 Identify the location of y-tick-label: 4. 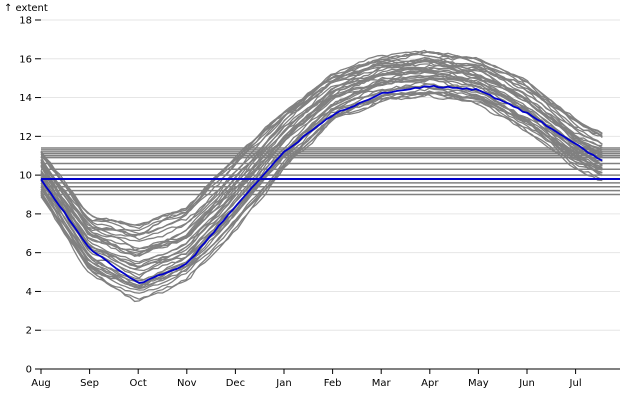
(29, 292).